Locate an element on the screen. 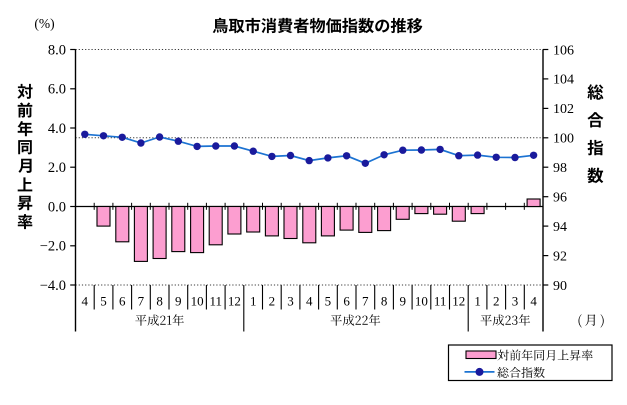 The image size is (627, 405). svg-text: 102 is located at coordinates (563, 109).